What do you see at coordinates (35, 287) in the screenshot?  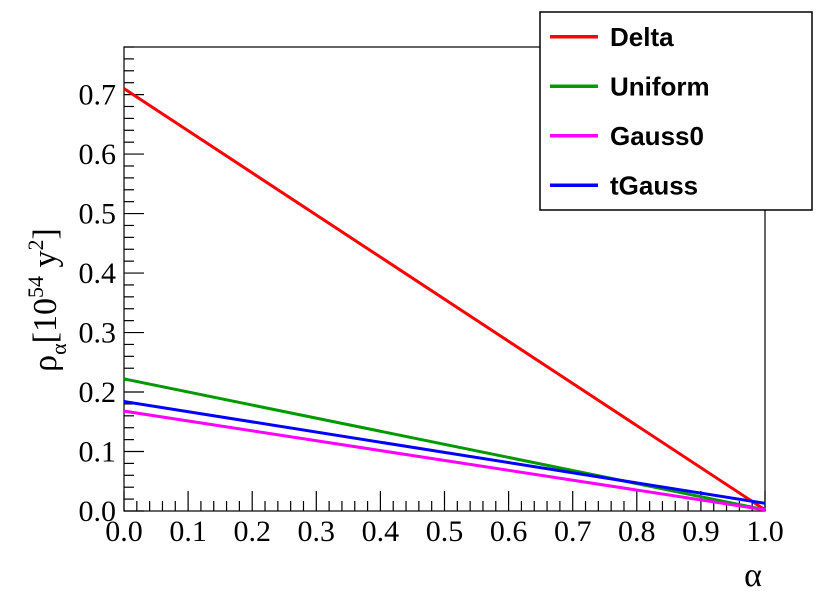 I see `y-axis-unit-exponent: 54` at bounding box center [35, 287].